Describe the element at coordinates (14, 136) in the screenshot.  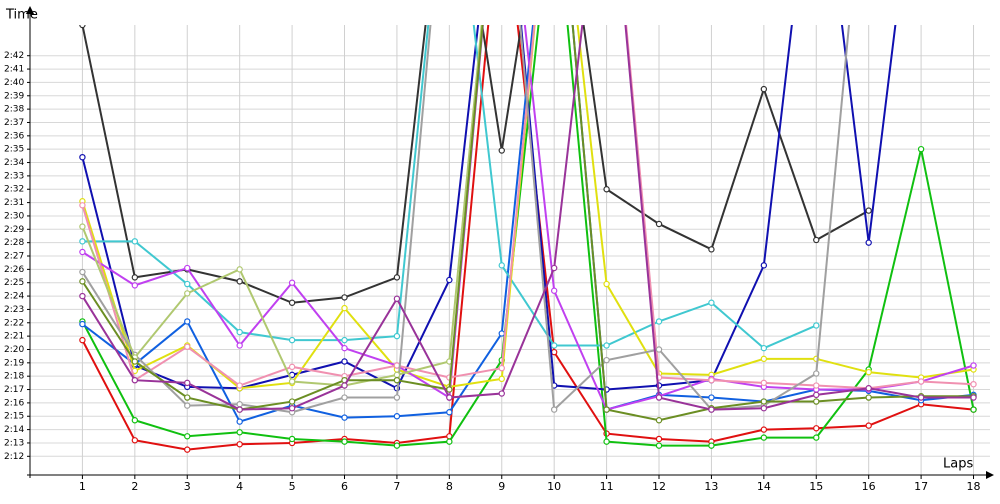
I see `y-tick-label: 2:36` at that location.